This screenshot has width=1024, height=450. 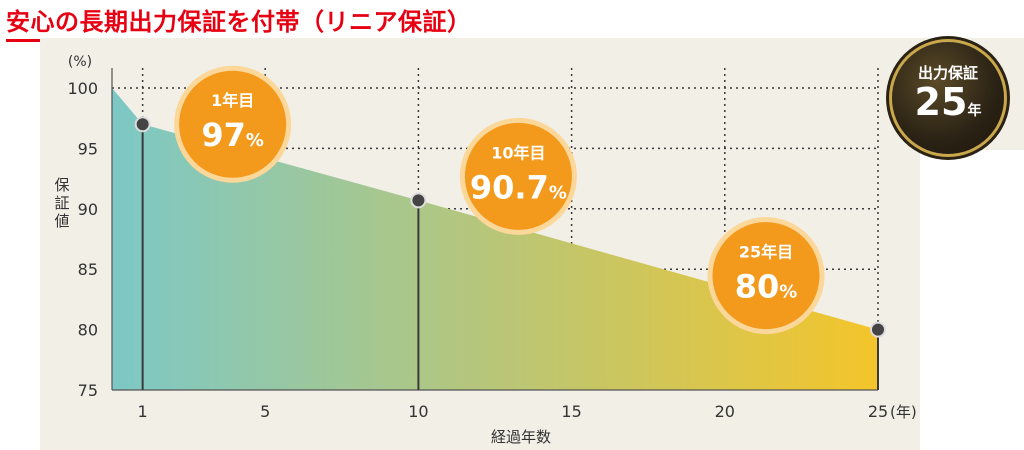 What do you see at coordinates (61, 203) in the screenshot?
I see `y-axis-label: 保証値` at bounding box center [61, 203].